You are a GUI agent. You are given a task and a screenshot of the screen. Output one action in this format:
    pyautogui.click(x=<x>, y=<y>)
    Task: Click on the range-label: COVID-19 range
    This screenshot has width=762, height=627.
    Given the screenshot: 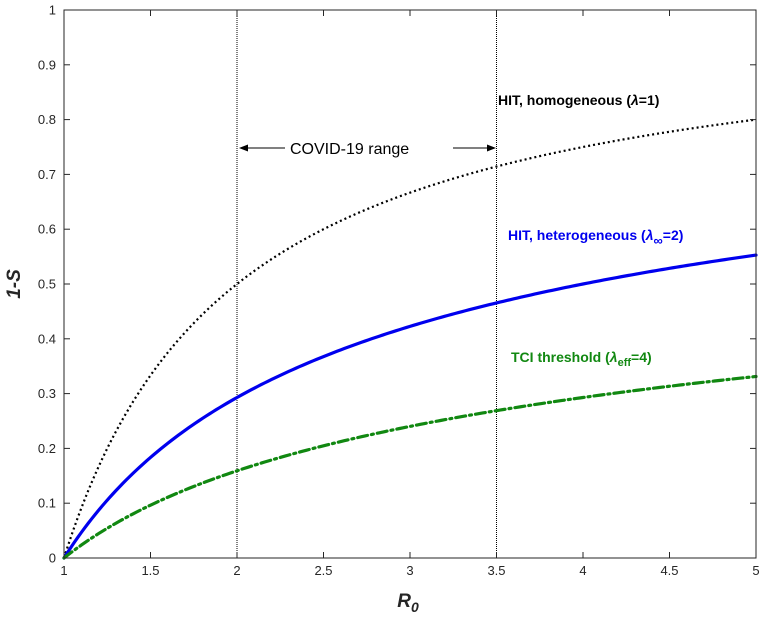 What is the action you would take?
    pyautogui.click(x=349, y=149)
    